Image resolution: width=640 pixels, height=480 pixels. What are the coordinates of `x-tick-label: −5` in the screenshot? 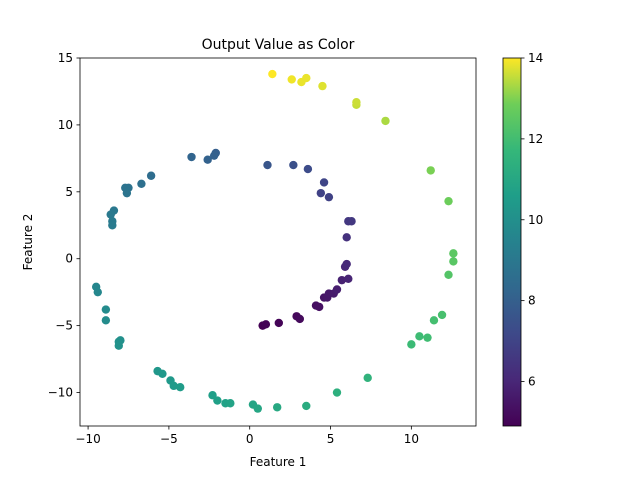 It's located at (169, 439).